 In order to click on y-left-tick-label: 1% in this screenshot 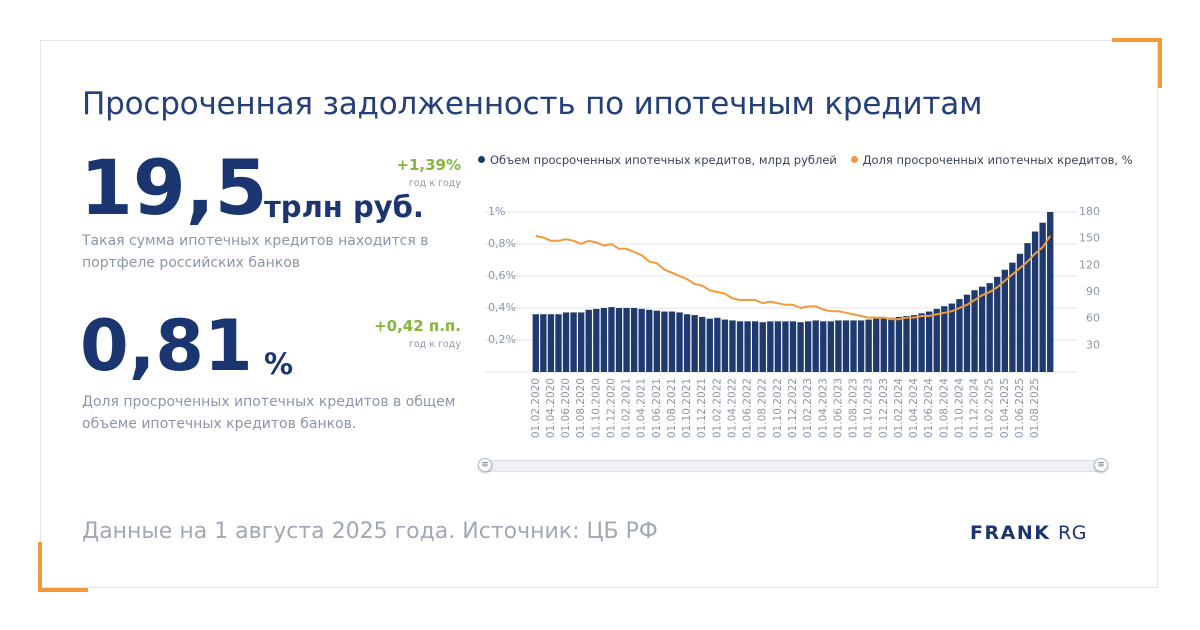, I will do `click(496, 211)`.